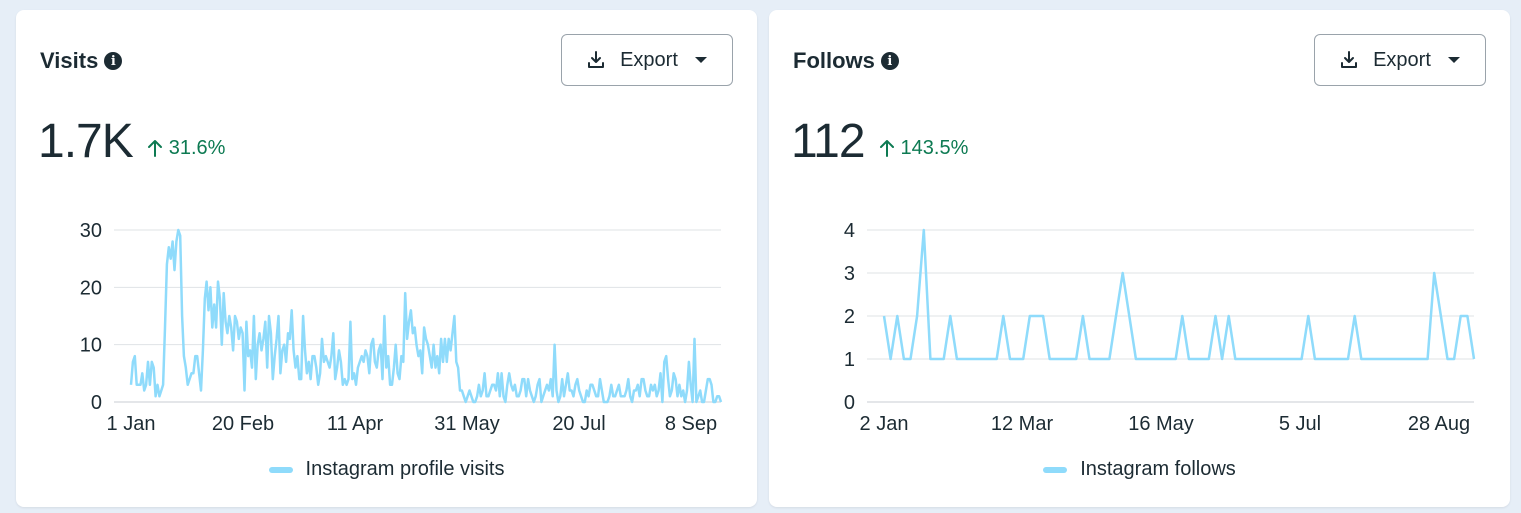 This screenshot has width=1521, height=513. I want to click on follows-legend-label: Instagram follows, so click(1158, 469).